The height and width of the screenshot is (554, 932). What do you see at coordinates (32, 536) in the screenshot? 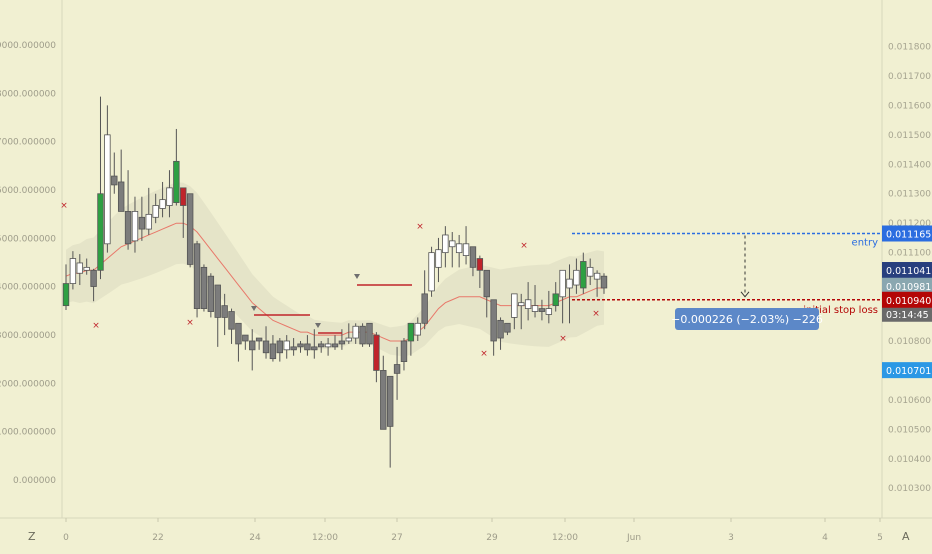
I see `timezone-button: Z` at bounding box center [32, 536].